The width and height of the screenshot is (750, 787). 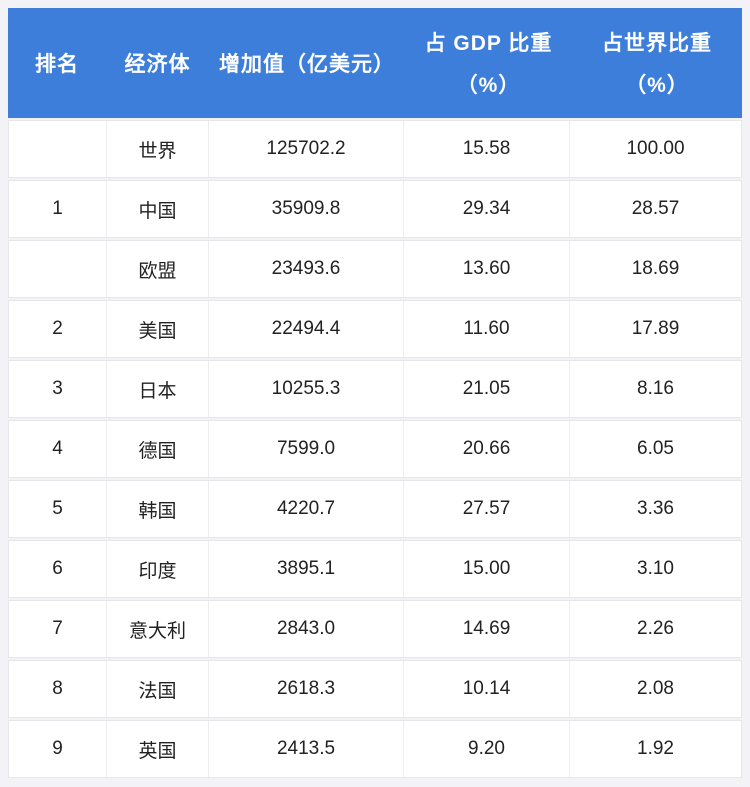 What do you see at coordinates (305, 149) in the screenshot?
I see `cell-value: 125702.2` at bounding box center [305, 149].